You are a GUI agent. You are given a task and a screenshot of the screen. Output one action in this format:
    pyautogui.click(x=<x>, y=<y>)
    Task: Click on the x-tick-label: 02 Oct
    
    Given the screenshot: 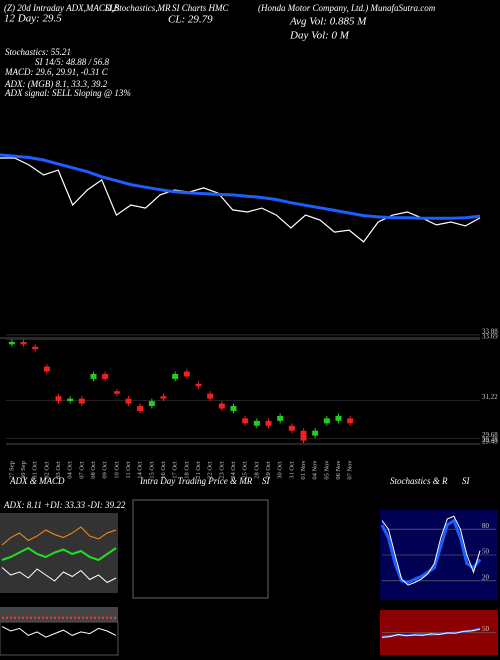 What is the action you would take?
    pyautogui.click(x=46, y=470)
    